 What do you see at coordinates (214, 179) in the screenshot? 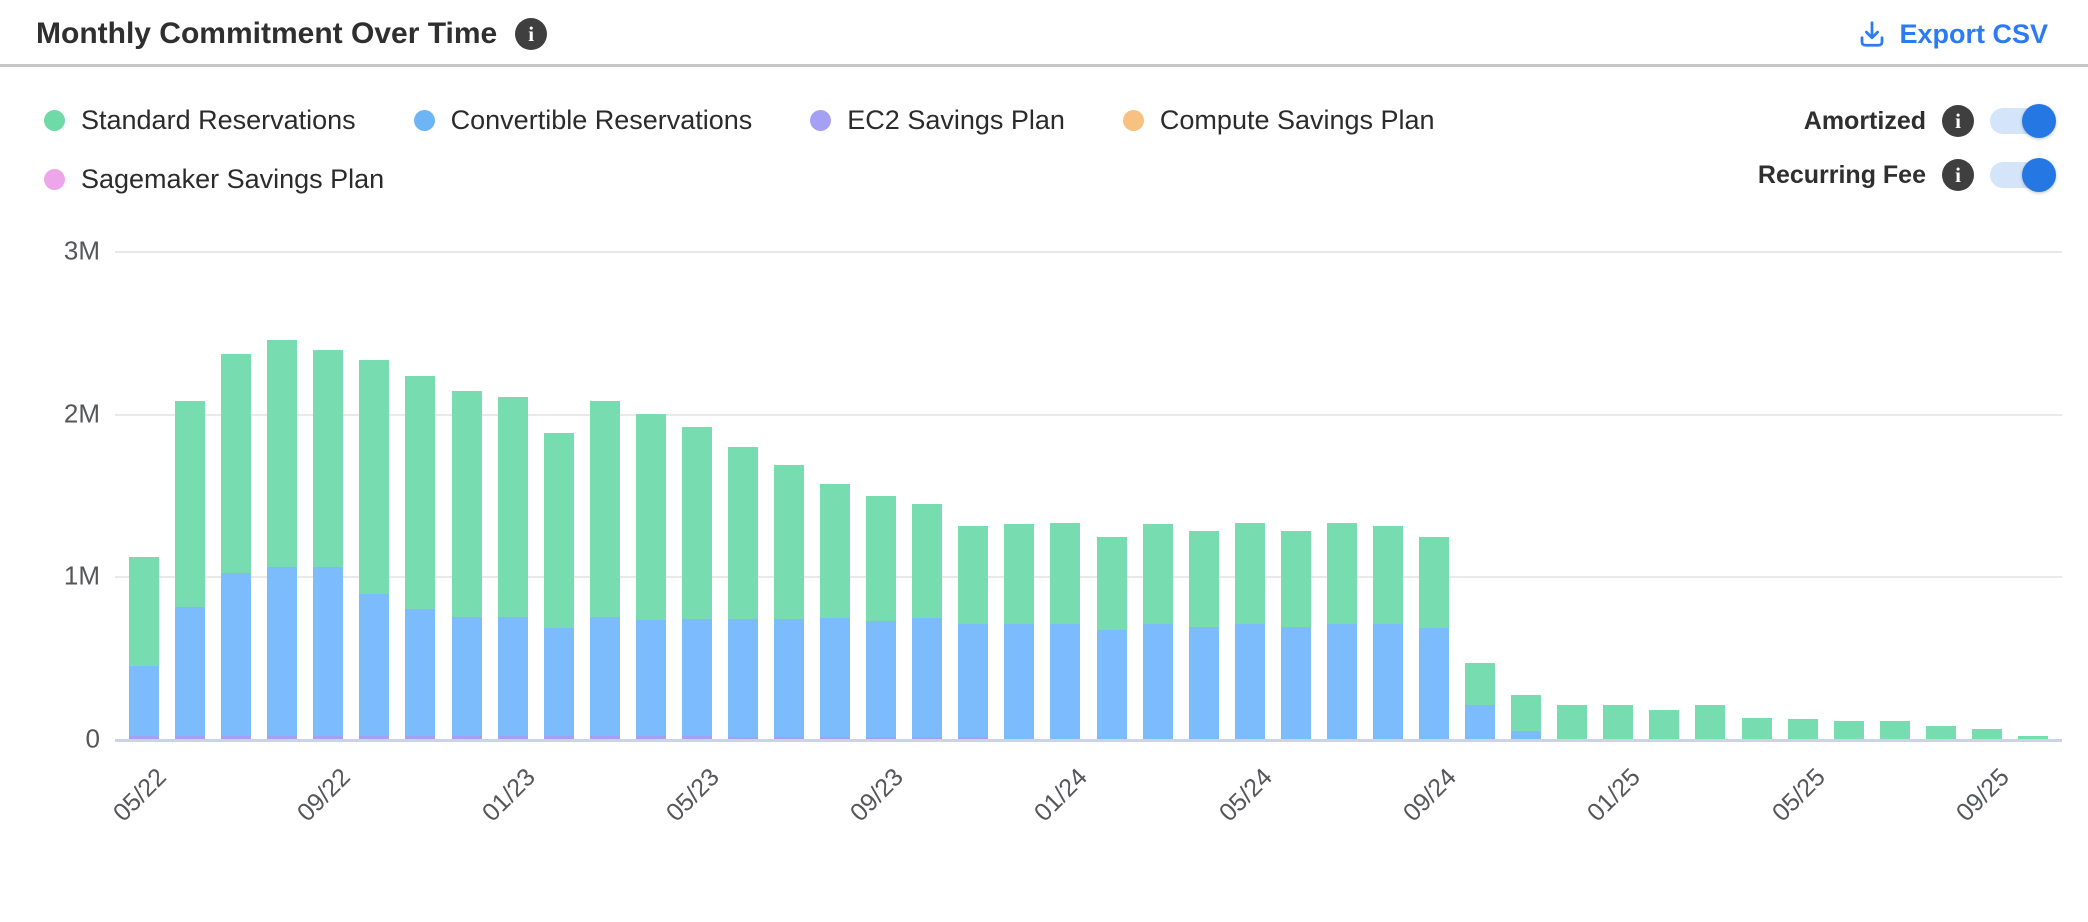
I see `legend-item-4: Sagemaker Savings Plan` at bounding box center [214, 179].